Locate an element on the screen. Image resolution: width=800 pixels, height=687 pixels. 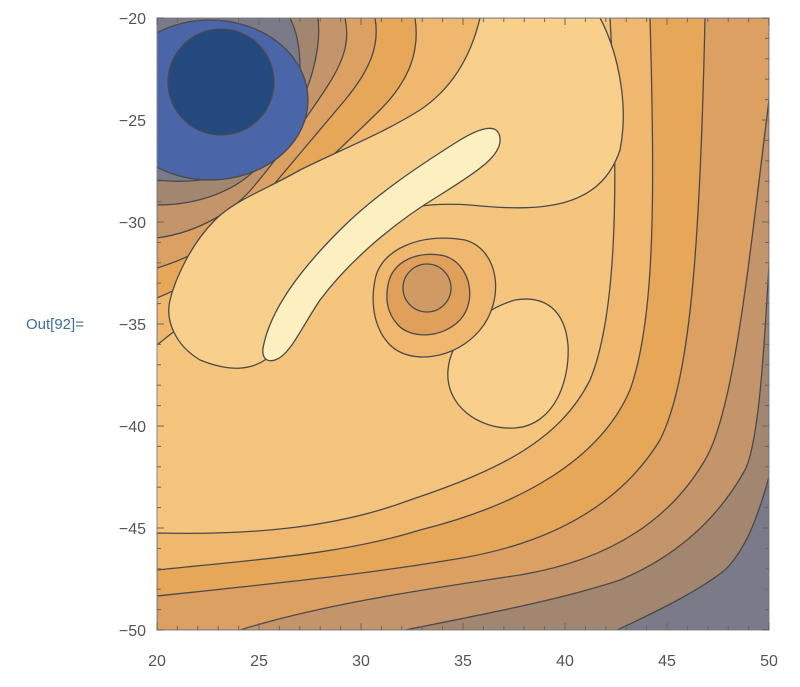
x-tick-label: 35 is located at coordinates (463, 661).